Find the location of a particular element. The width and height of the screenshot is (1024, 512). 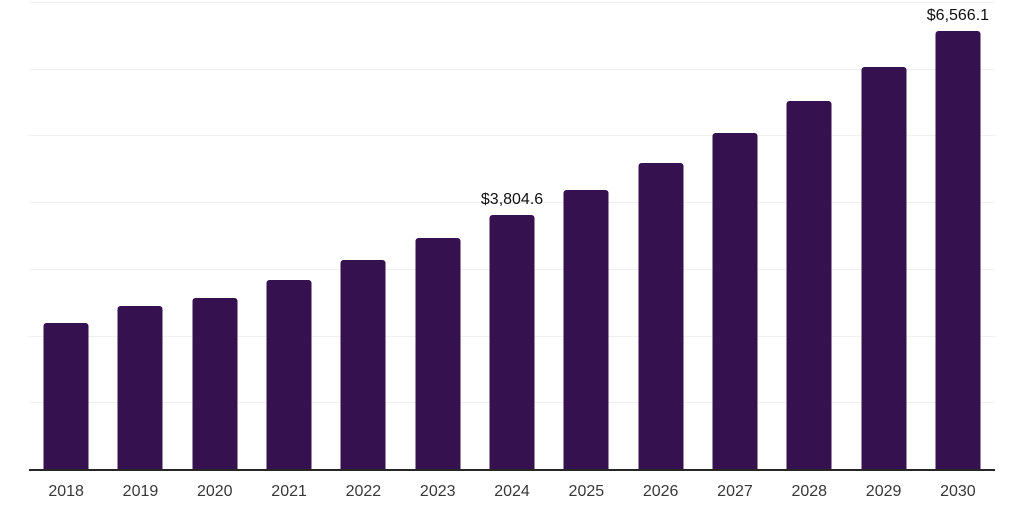

bar-2027 is located at coordinates (735, 301).